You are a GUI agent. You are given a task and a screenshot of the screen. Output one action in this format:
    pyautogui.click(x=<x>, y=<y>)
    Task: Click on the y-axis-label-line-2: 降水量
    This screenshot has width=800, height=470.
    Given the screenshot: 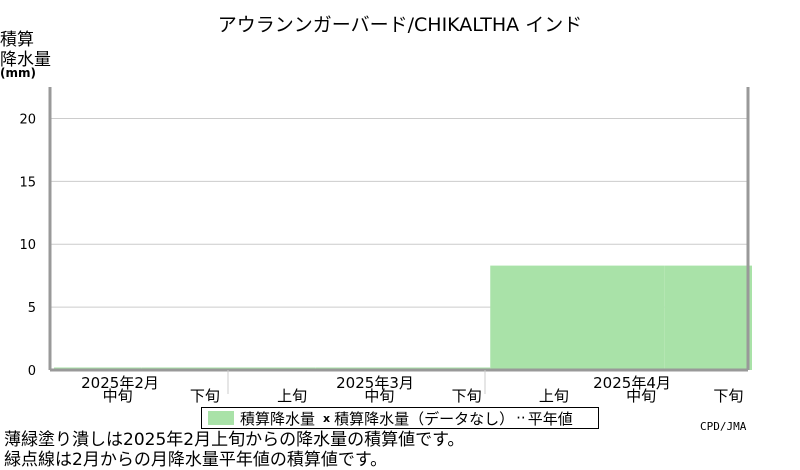 What is the action you would take?
    pyautogui.click(x=25, y=60)
    